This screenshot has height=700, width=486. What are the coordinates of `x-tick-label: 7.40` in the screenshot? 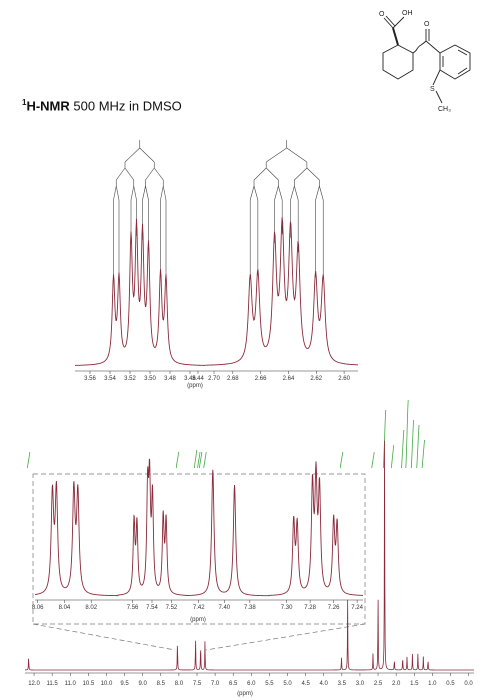 It's located at (224, 608).